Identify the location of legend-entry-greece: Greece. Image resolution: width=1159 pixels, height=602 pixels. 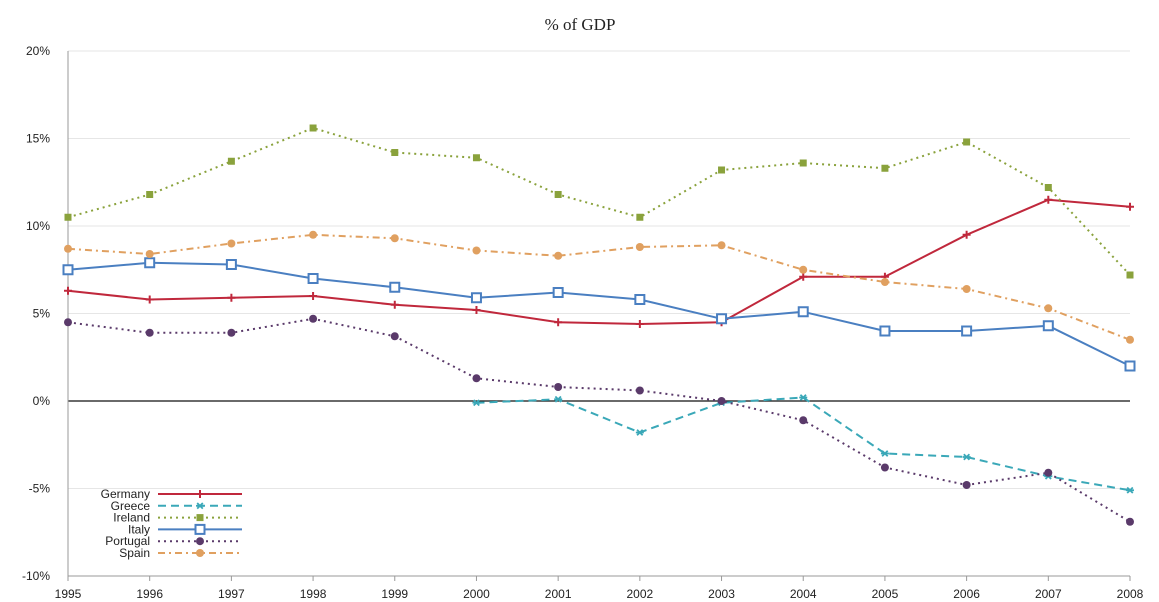
(176, 506).